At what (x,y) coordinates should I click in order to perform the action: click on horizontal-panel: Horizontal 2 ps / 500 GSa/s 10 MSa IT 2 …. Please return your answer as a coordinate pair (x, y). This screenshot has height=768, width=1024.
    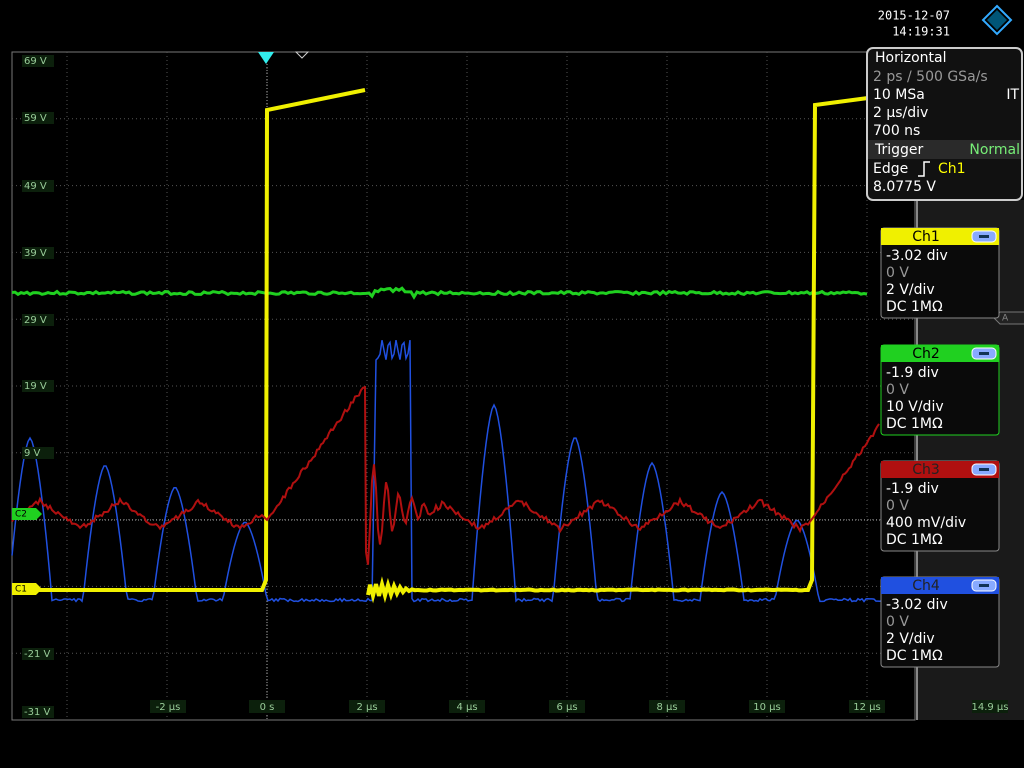
    Looking at the image, I should click on (944, 124).